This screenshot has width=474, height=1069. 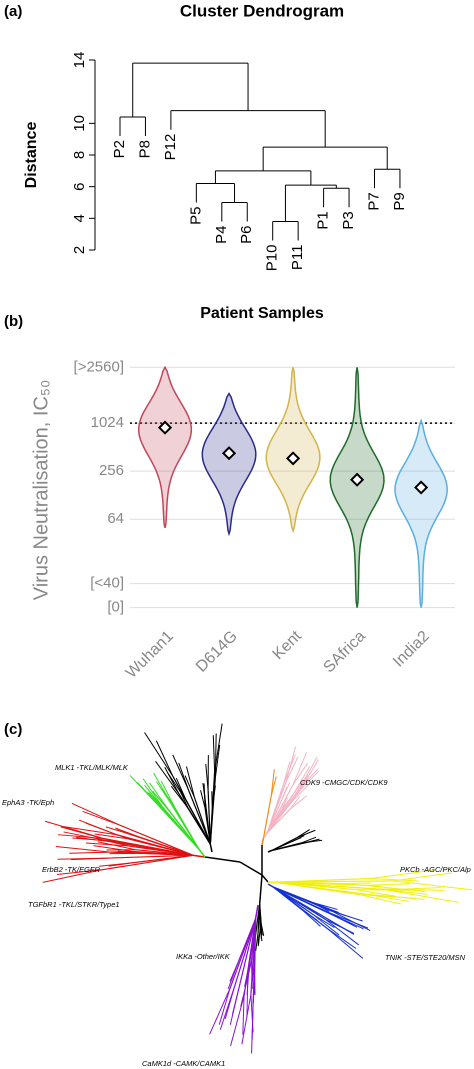 What do you see at coordinates (115, 518) in the screenshot?
I see `y-tick-label: 64` at bounding box center [115, 518].